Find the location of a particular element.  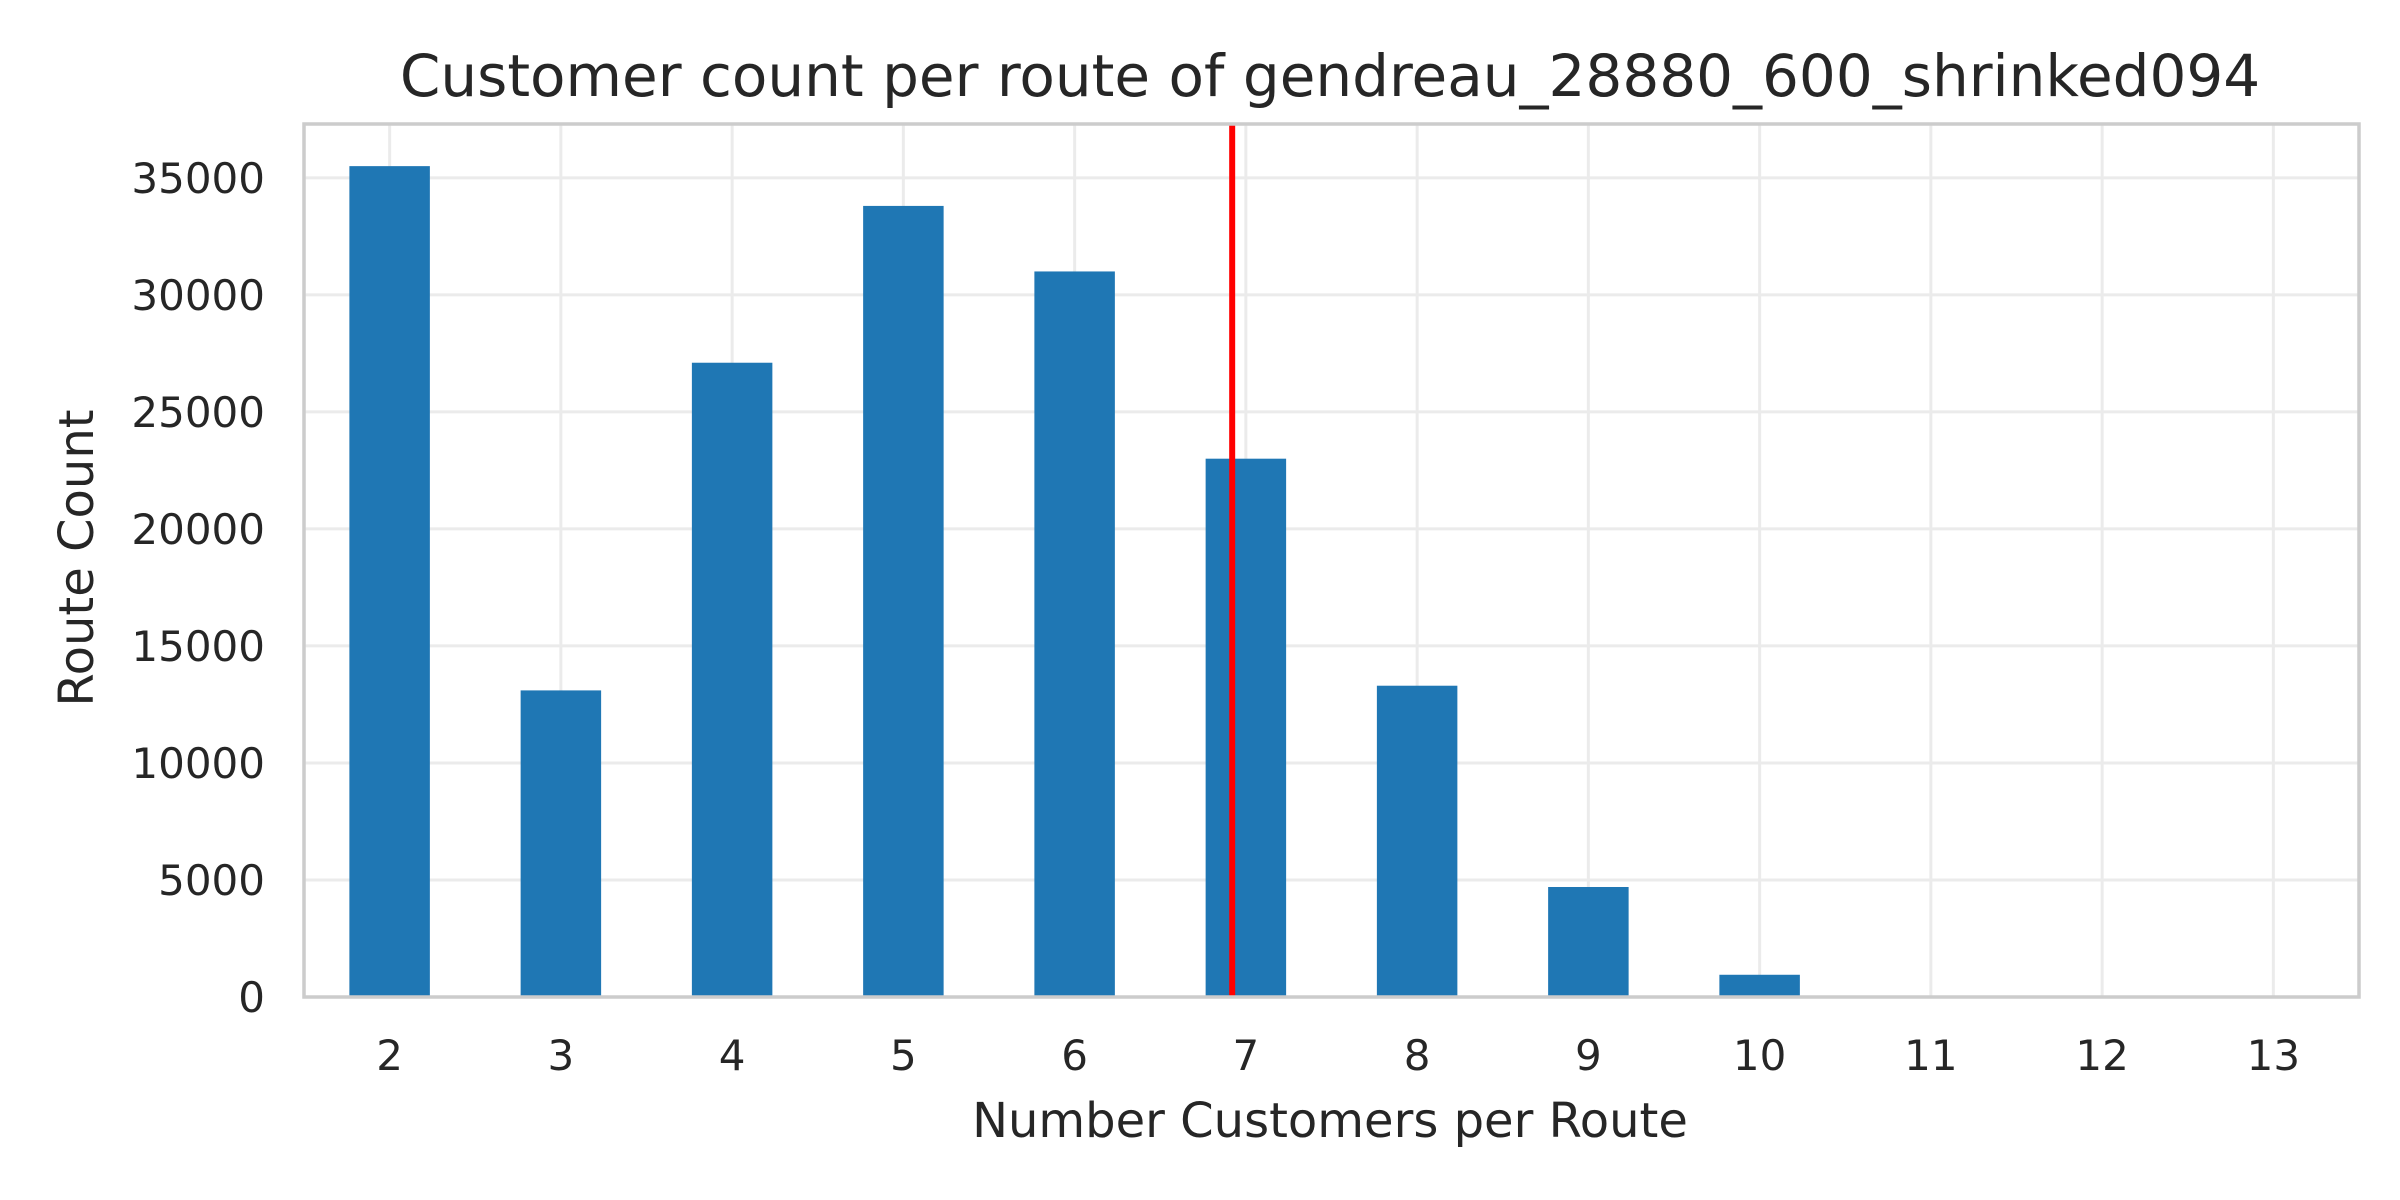

y-tick-label: 25000 is located at coordinates (198, 412).